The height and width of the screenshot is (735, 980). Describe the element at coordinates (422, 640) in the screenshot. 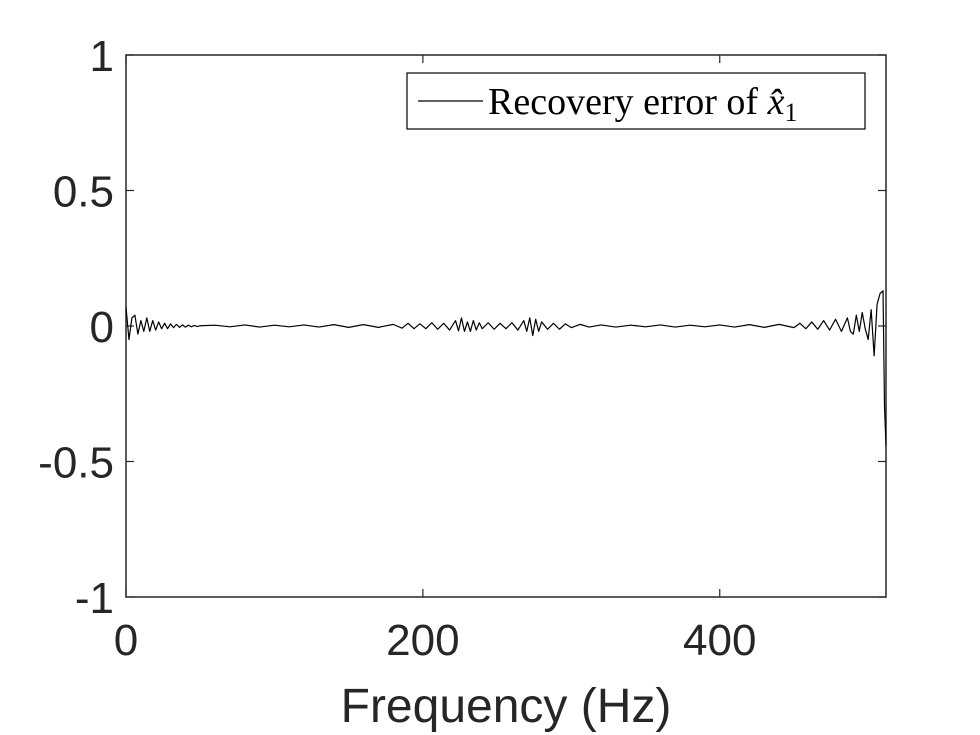

I see `x-tick-label: 200` at that location.